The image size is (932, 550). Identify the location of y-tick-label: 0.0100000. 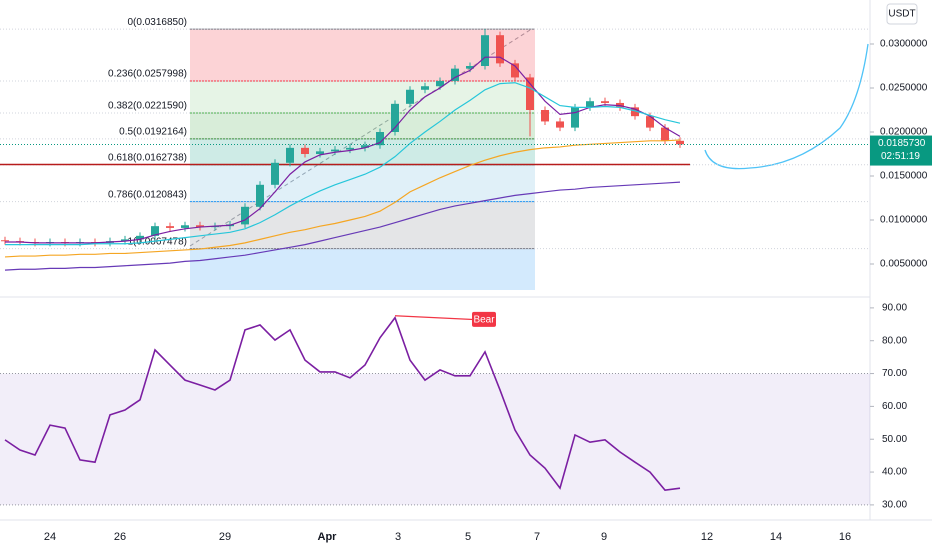
(904, 220).